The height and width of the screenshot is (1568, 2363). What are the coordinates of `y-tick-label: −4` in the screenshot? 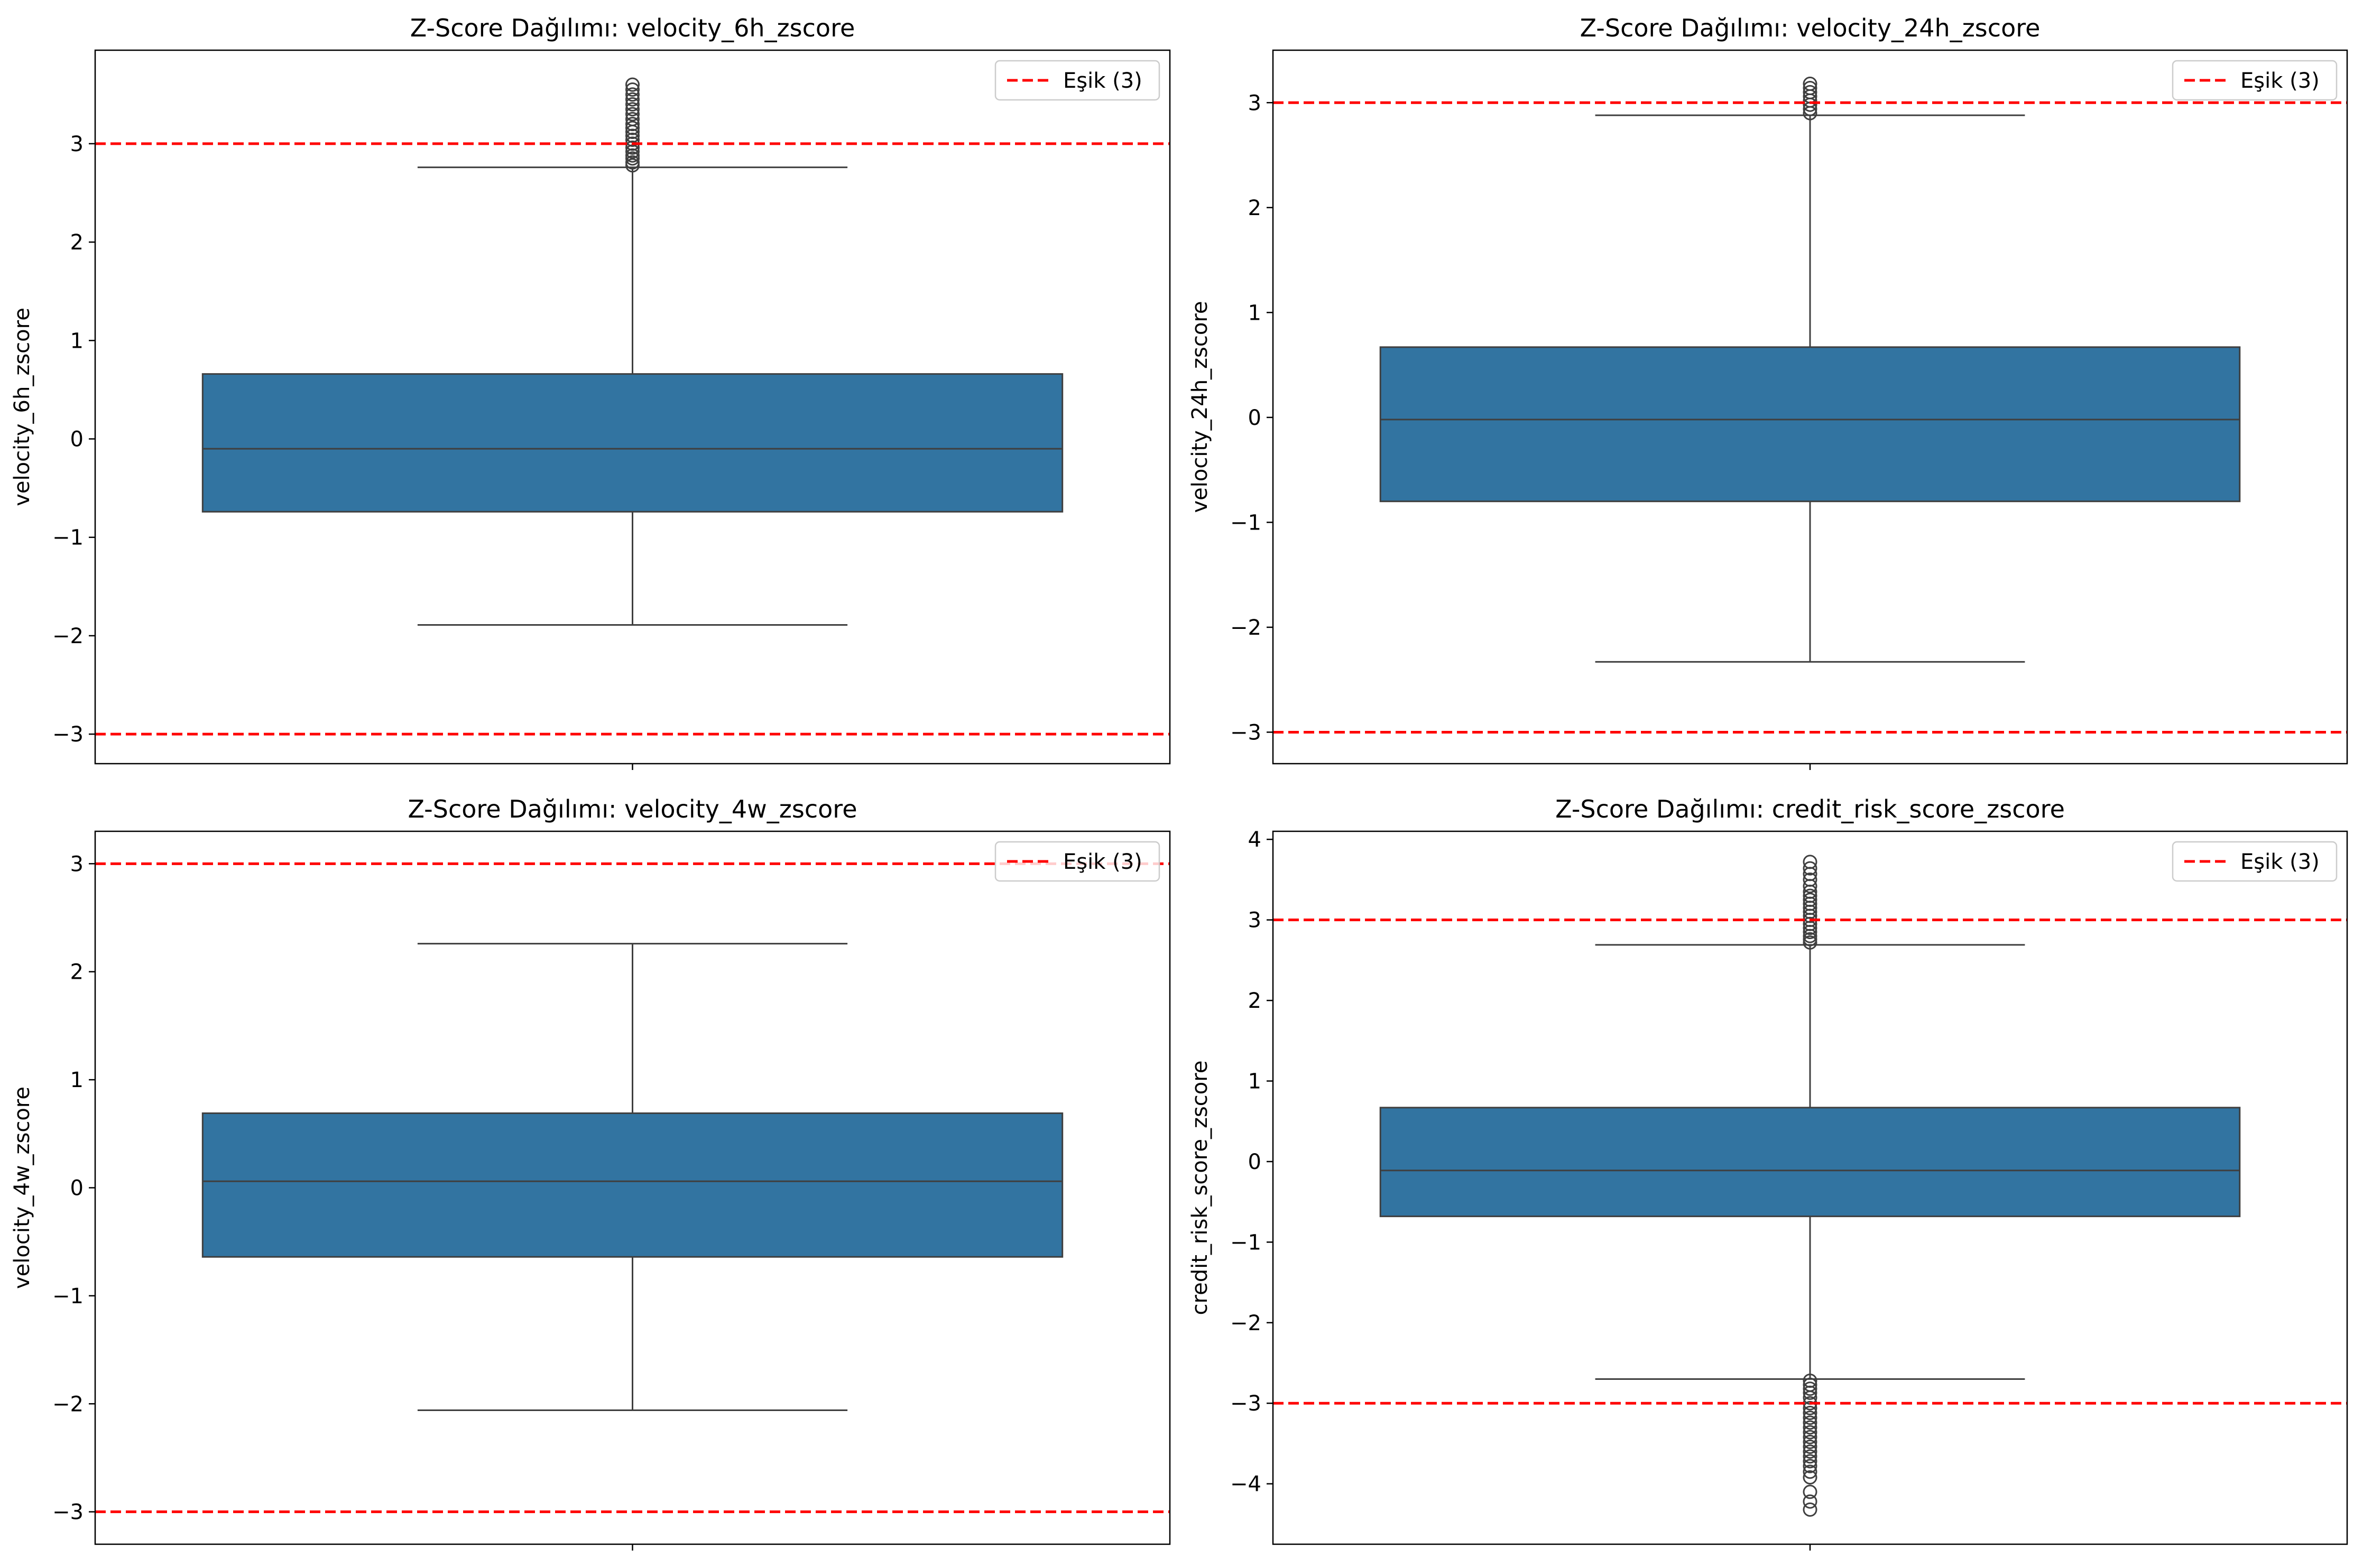 It's located at (1245, 1485).